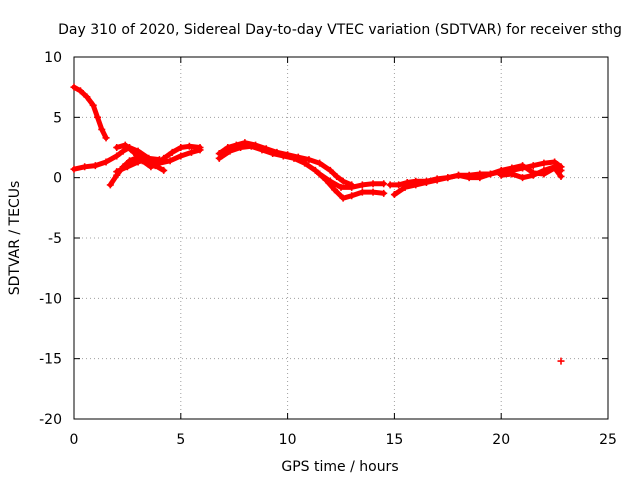 Image resolution: width=640 pixels, height=480 pixels. Describe the element at coordinates (180, 440) in the screenshot. I see `x-tick-label: 5` at that location.